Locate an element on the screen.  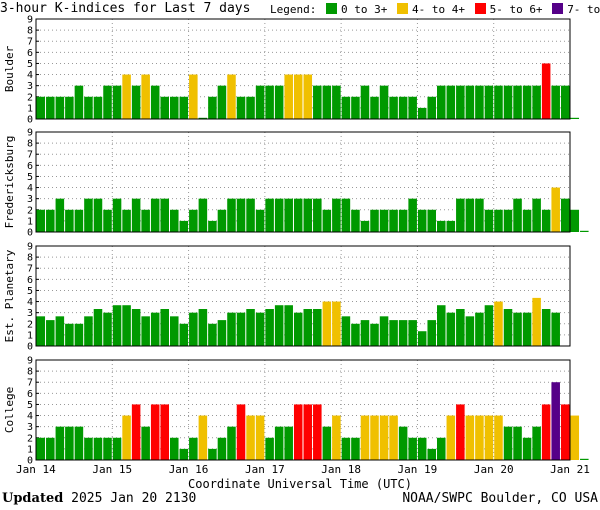
y-tick-label: 4 is located at coordinates (30, 416).